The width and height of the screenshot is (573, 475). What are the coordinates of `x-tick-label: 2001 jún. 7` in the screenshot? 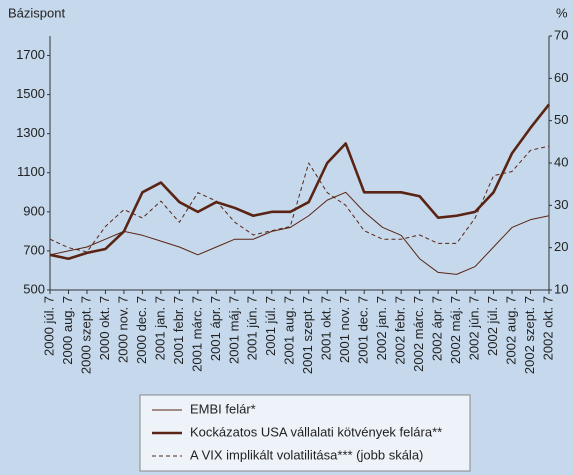 It's located at (252, 328).